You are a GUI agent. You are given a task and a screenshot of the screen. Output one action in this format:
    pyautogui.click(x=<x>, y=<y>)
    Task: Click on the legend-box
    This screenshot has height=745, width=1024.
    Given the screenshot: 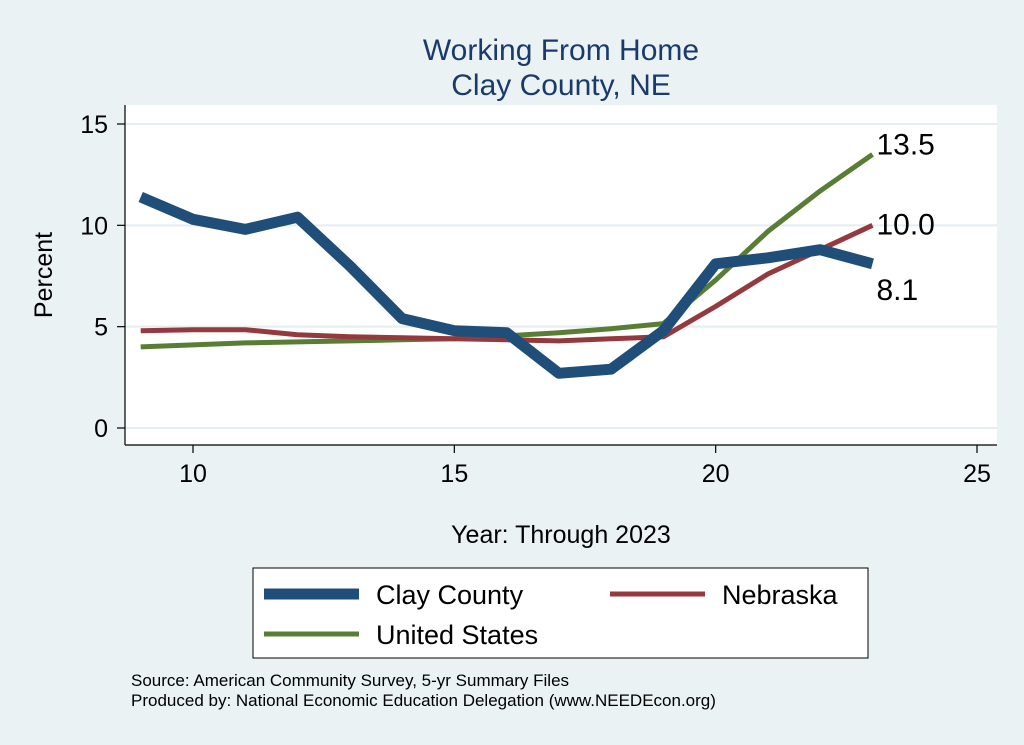 What is the action you would take?
    pyautogui.click(x=560, y=613)
    